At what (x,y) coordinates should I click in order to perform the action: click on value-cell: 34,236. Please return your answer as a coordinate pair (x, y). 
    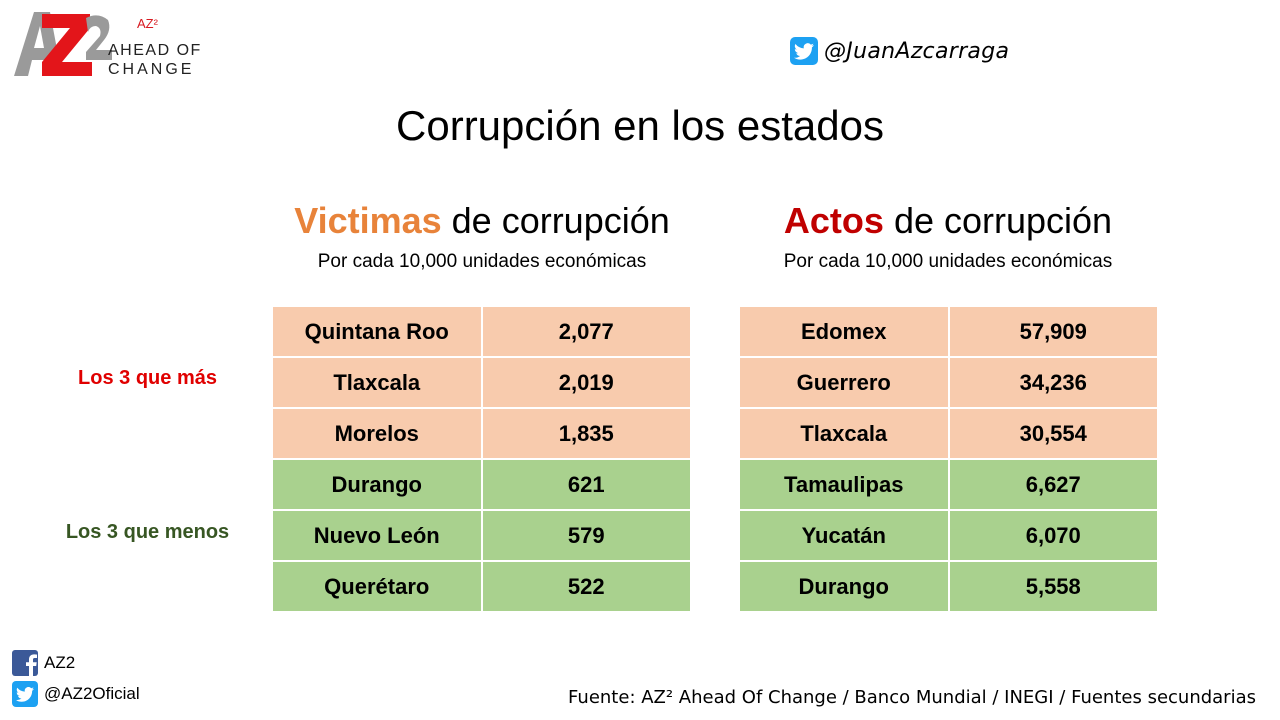
    Looking at the image, I should click on (1053, 382).